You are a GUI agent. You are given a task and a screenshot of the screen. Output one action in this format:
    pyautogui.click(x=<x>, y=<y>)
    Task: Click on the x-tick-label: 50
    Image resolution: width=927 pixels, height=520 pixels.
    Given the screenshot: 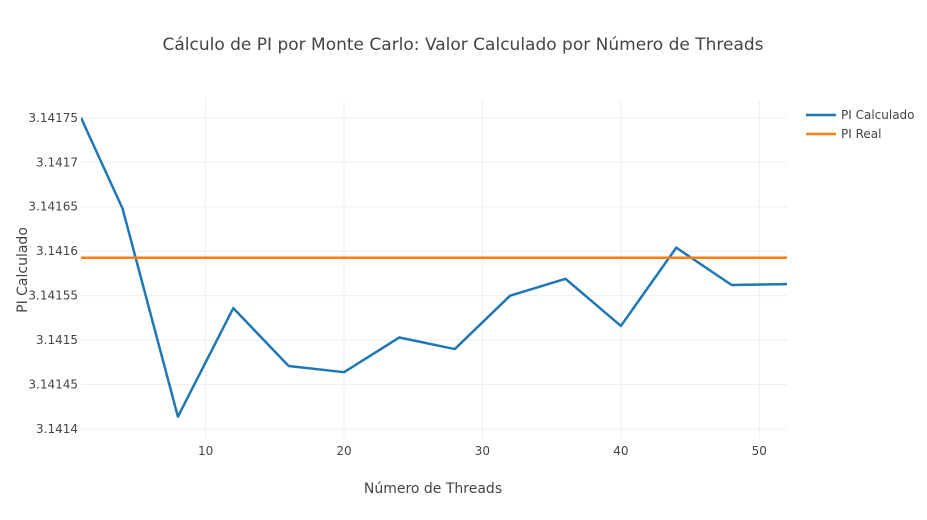 What is the action you would take?
    pyautogui.click(x=759, y=451)
    